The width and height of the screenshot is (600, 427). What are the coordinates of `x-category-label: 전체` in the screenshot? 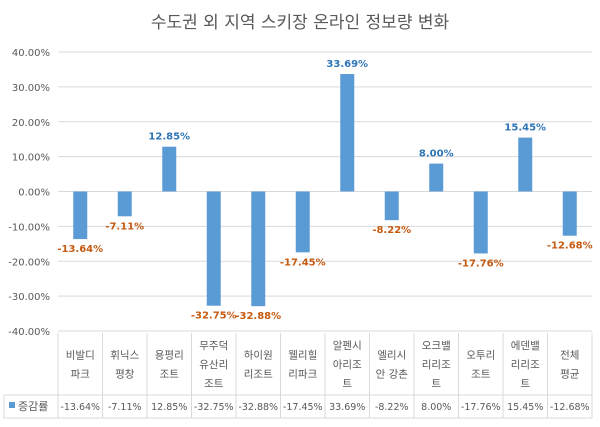 It's located at (569, 356).